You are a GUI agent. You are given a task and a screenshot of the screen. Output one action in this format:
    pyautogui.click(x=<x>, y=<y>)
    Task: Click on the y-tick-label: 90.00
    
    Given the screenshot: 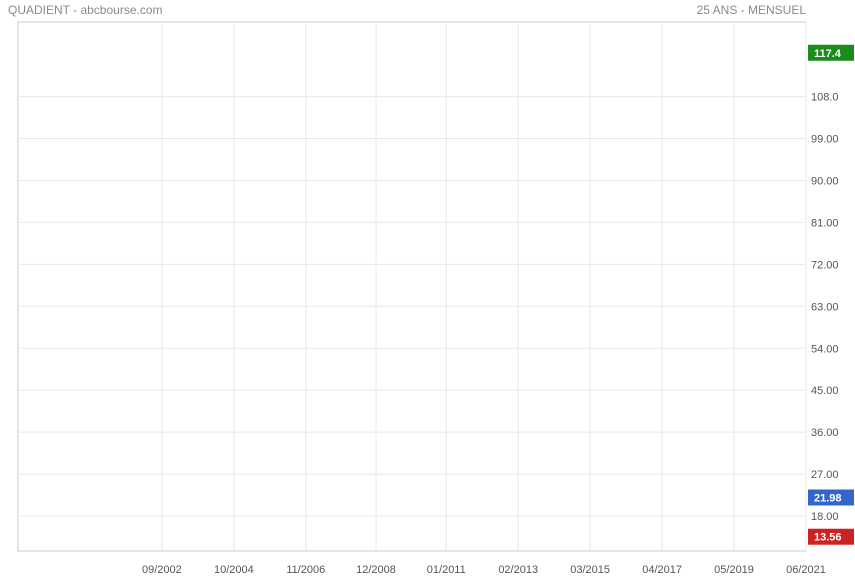 What is the action you would take?
    pyautogui.click(x=825, y=181)
    